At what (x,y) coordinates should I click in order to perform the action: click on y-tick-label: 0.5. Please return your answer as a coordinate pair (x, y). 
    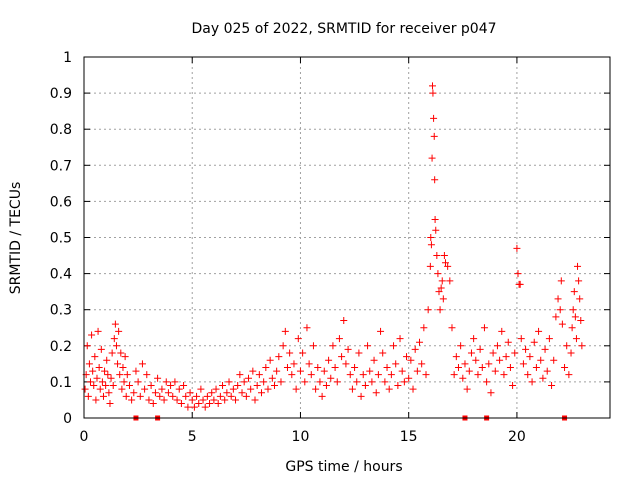
    Looking at the image, I should click on (61, 239).